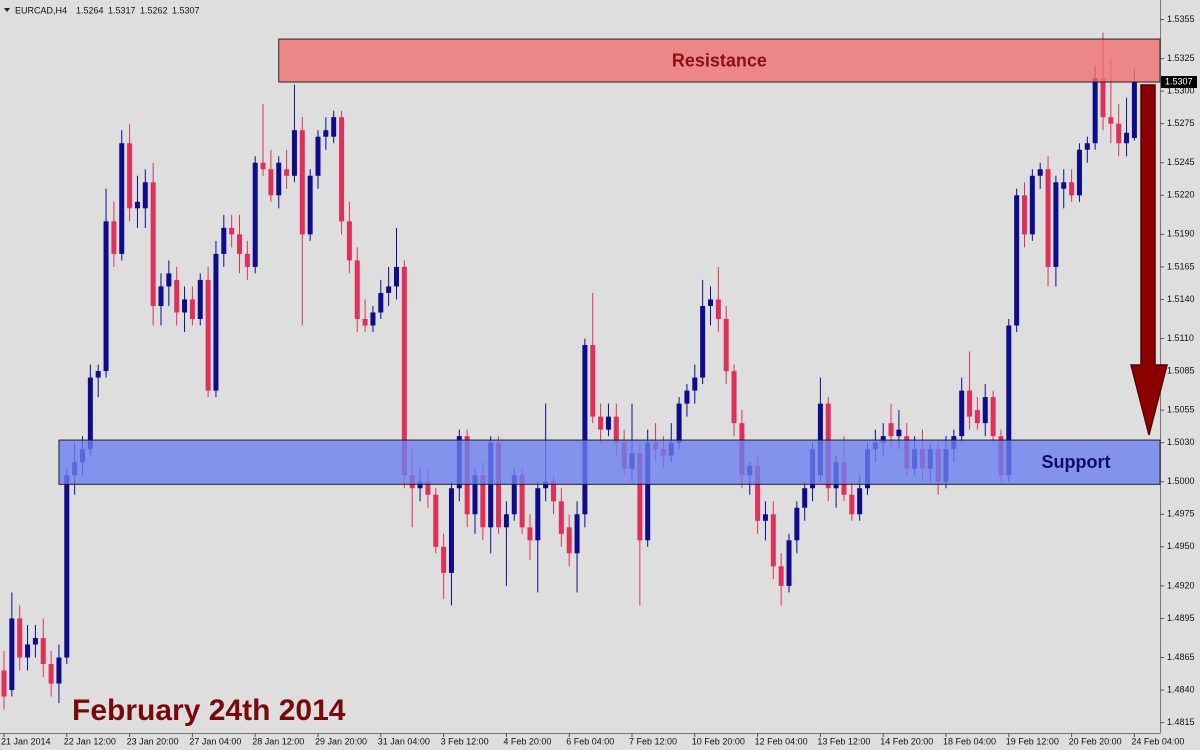  What do you see at coordinates (719, 60) in the screenshot?
I see `zone-box` at bounding box center [719, 60].